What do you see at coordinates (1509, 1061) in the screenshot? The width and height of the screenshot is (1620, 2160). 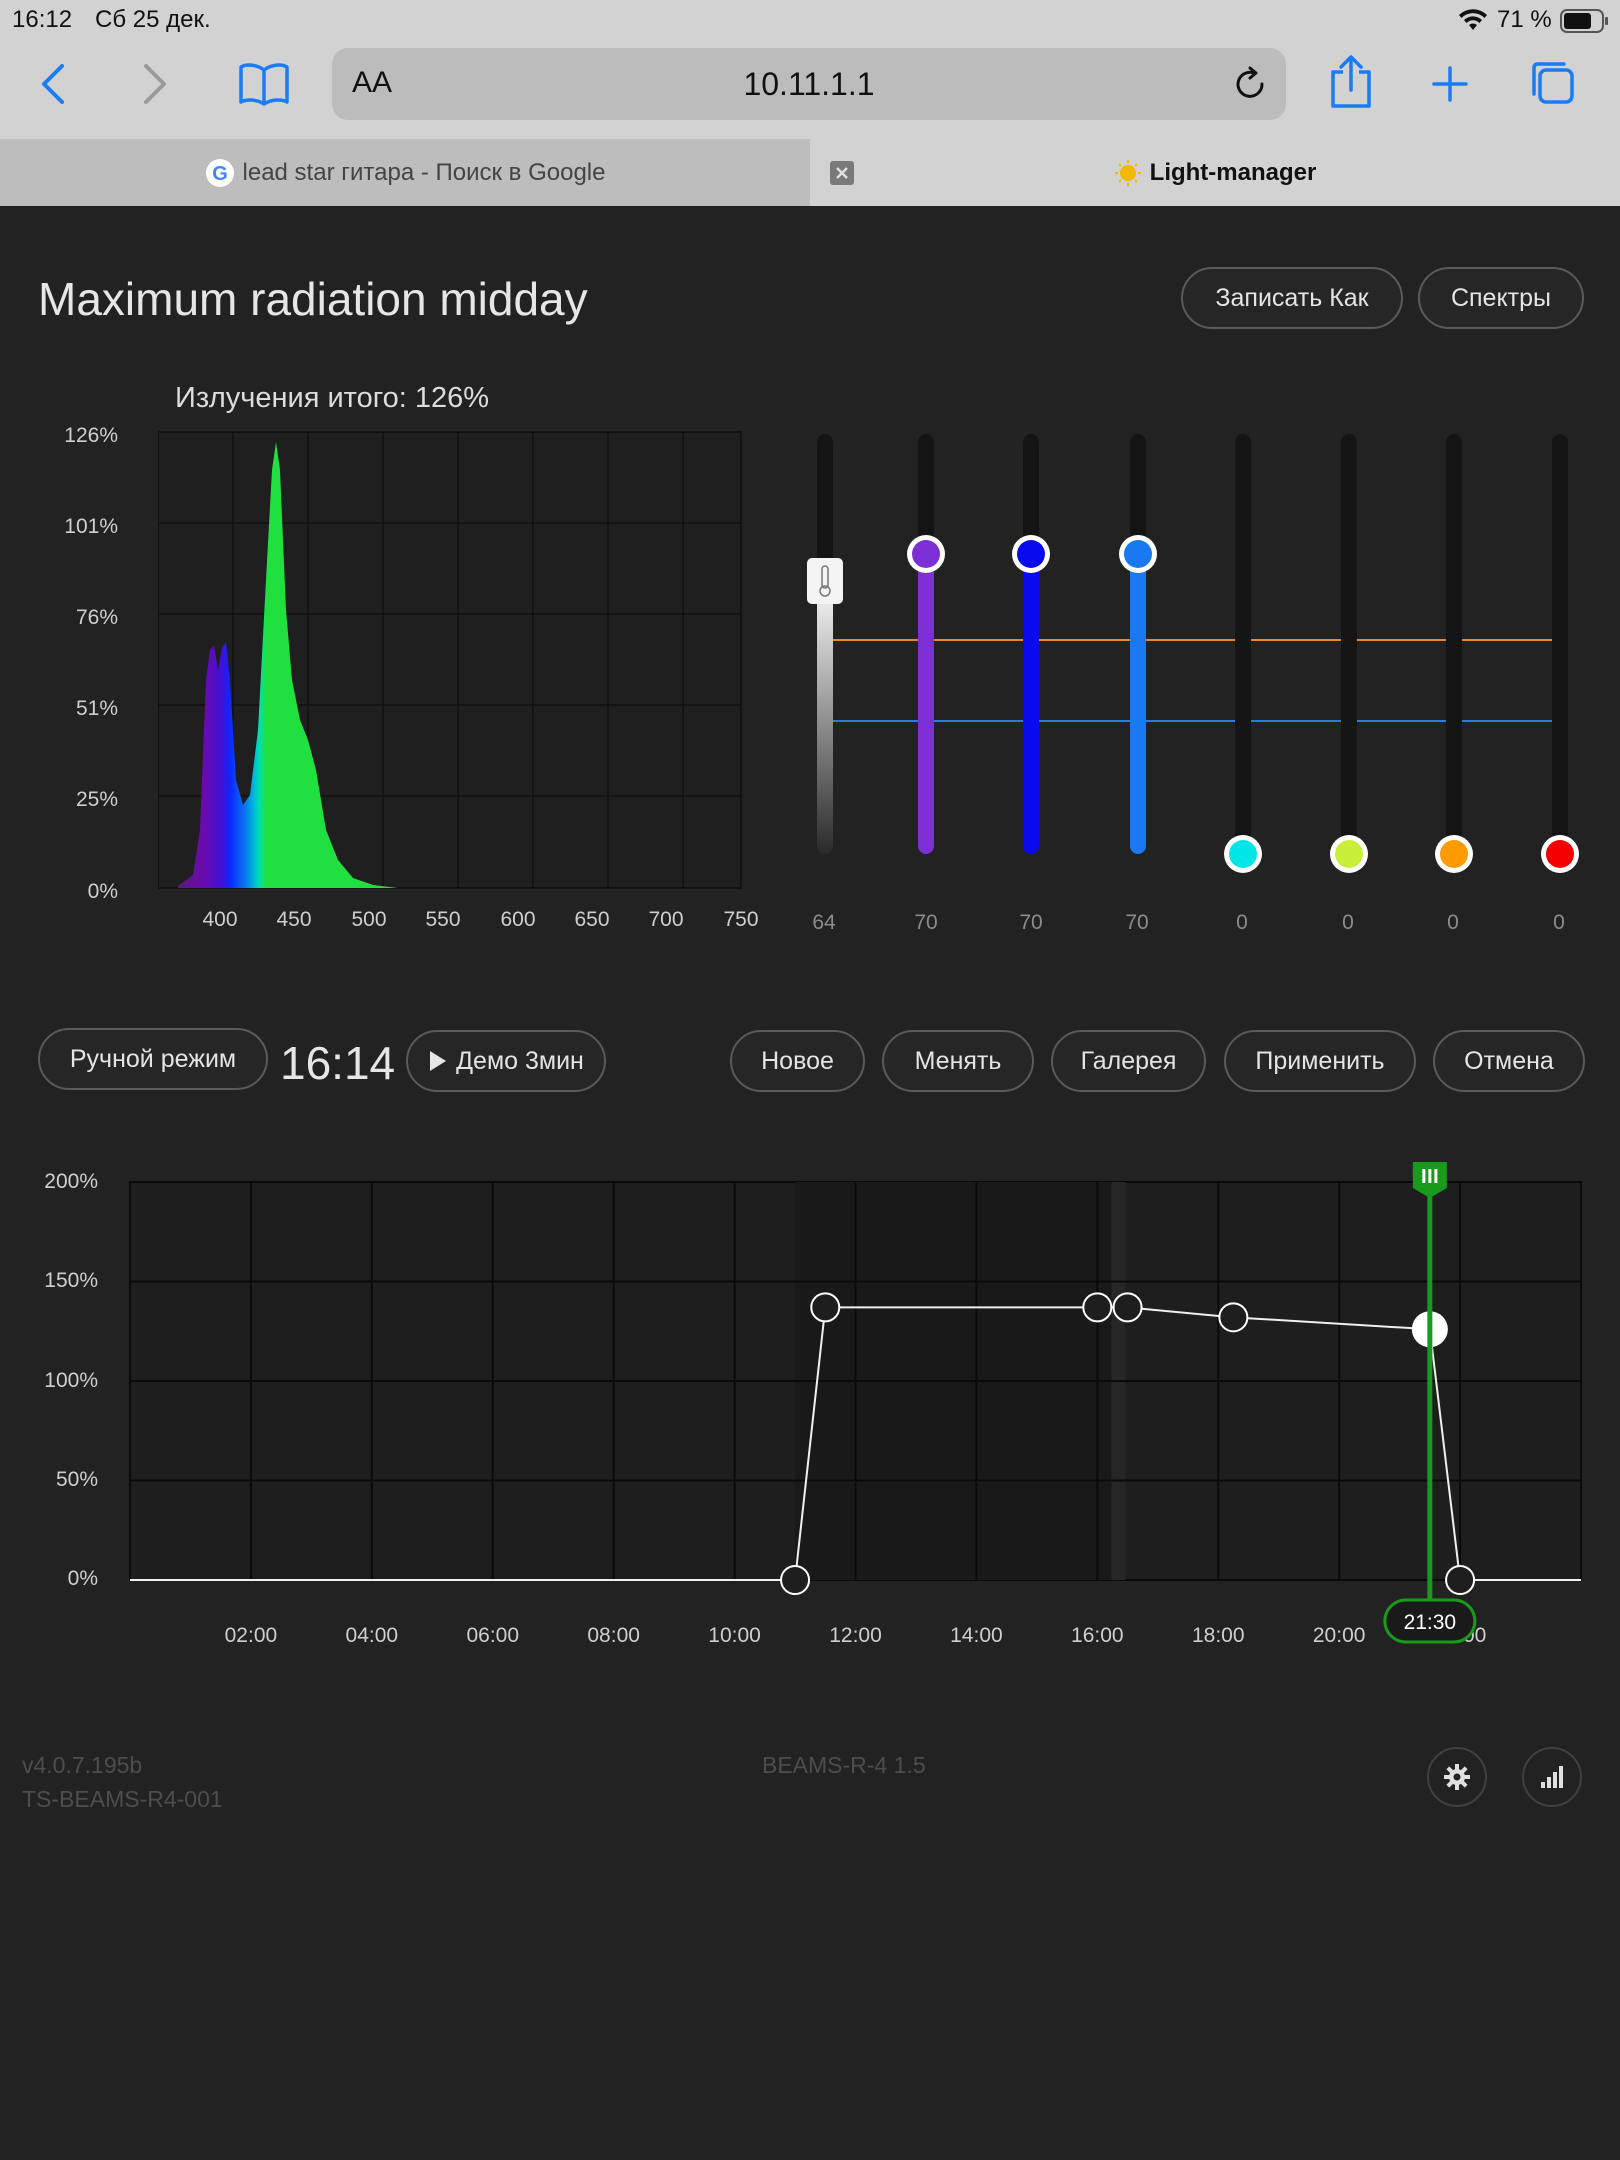 I see `cancel-button: Отмена` at bounding box center [1509, 1061].